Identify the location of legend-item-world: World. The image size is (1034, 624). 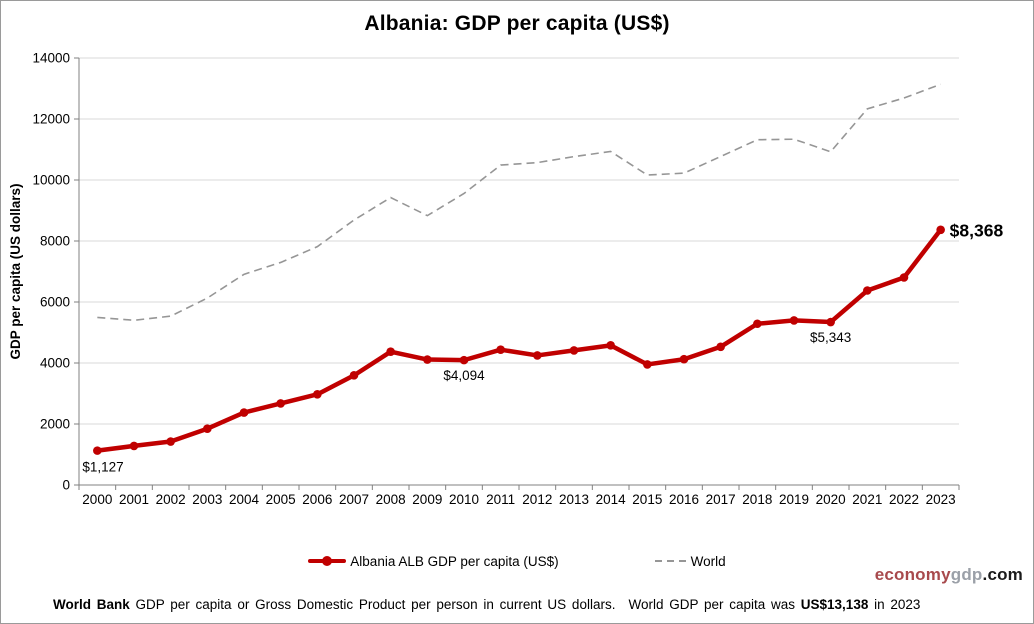
(690, 561).